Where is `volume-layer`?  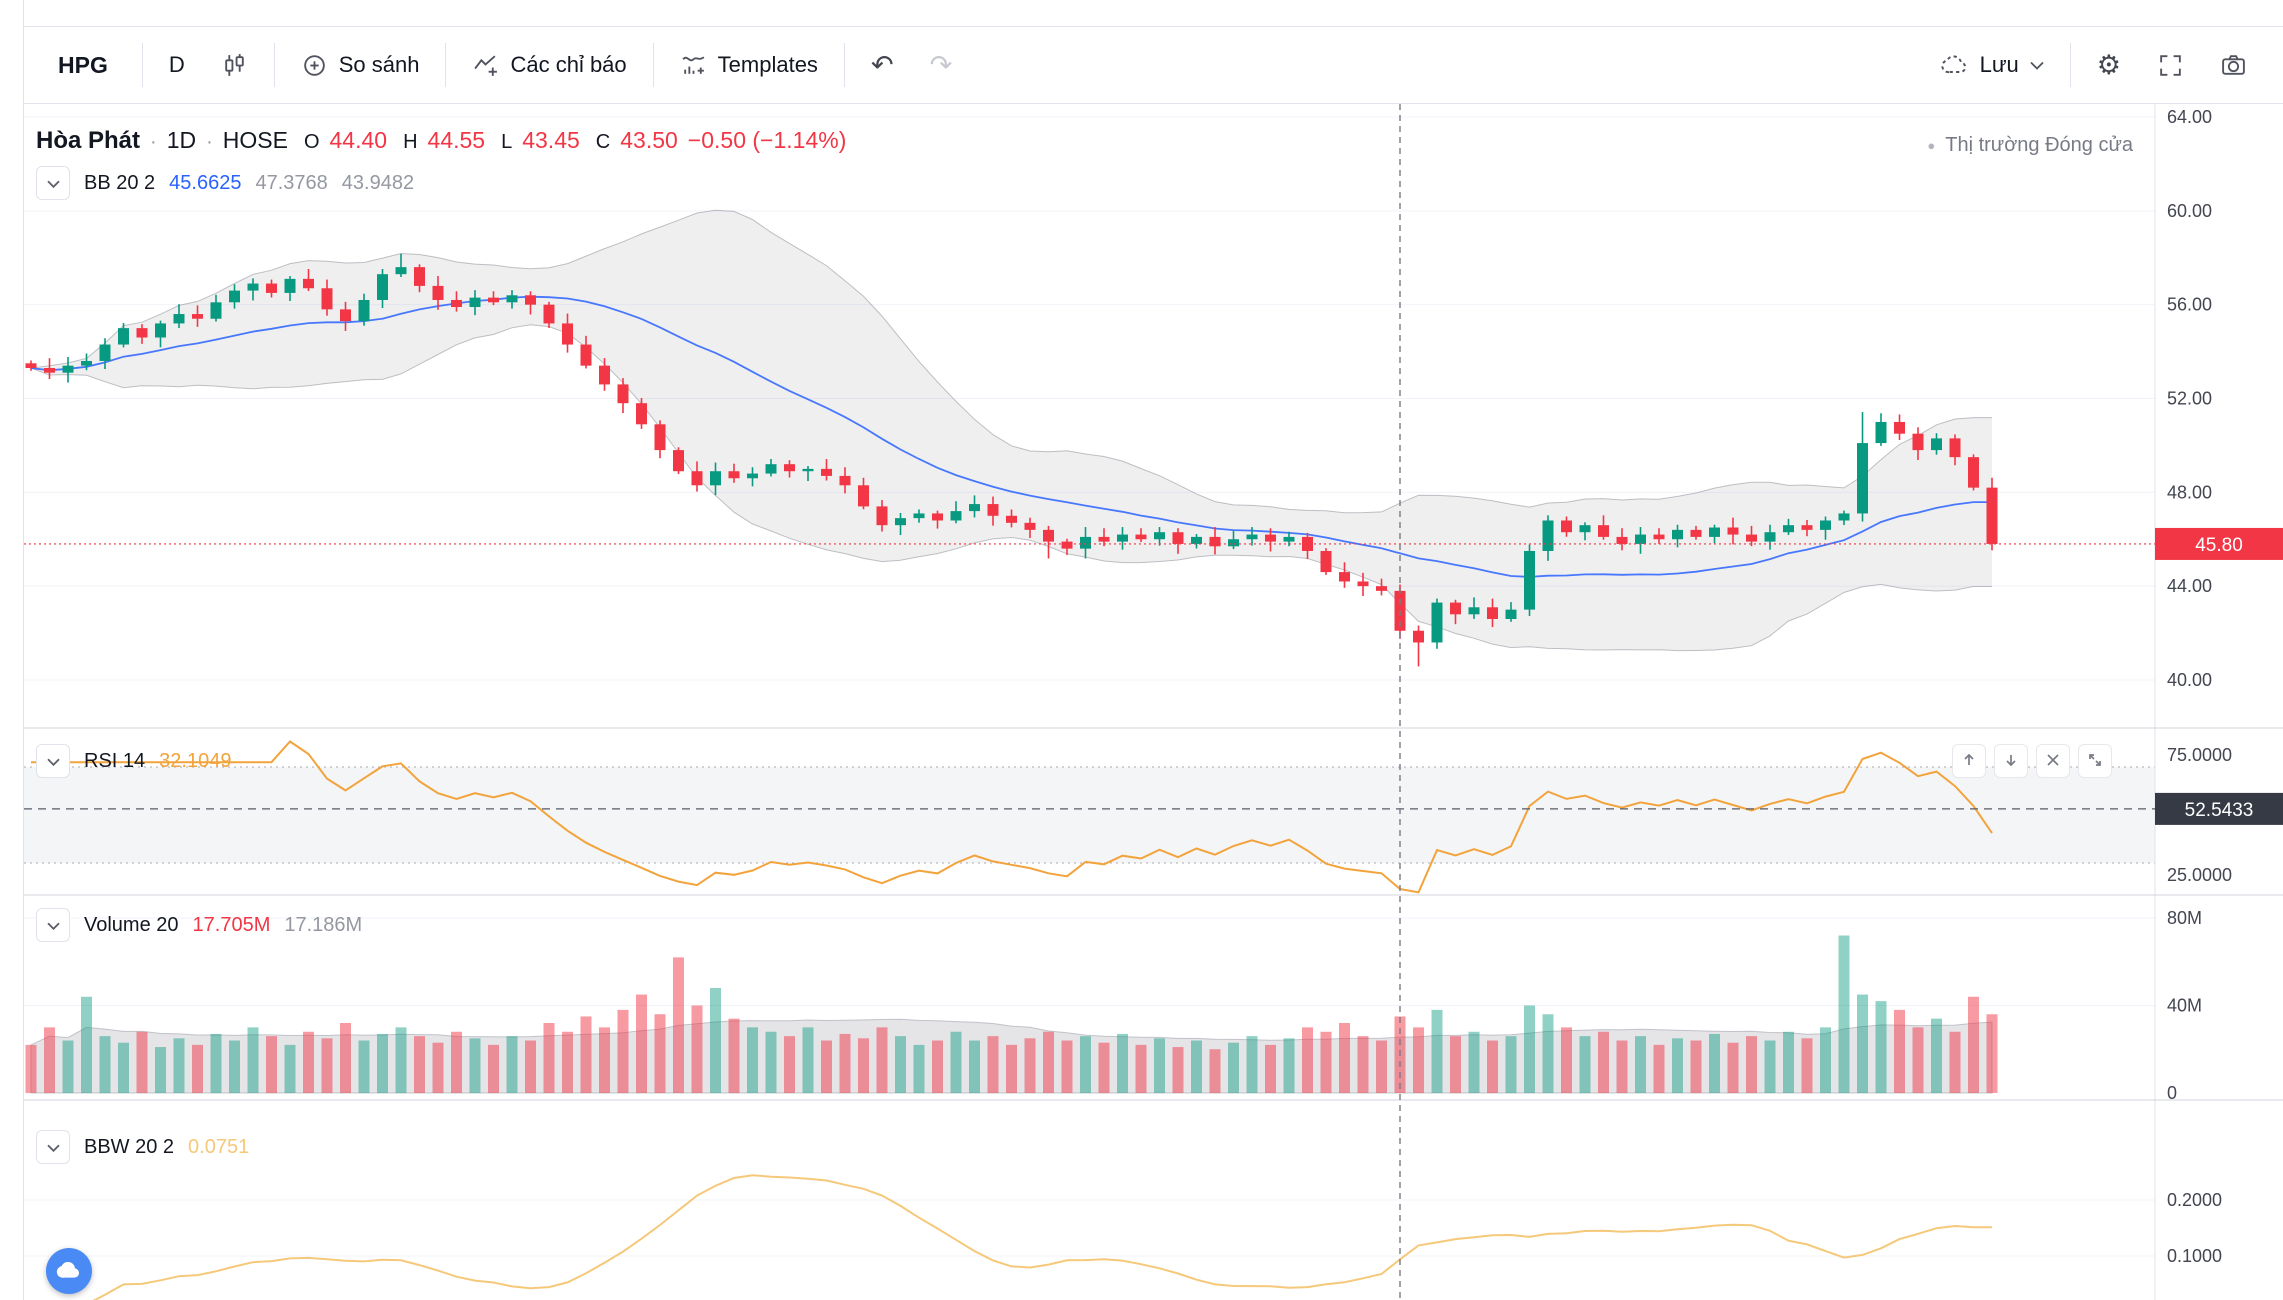
volume-layer is located at coordinates (1011, 1014).